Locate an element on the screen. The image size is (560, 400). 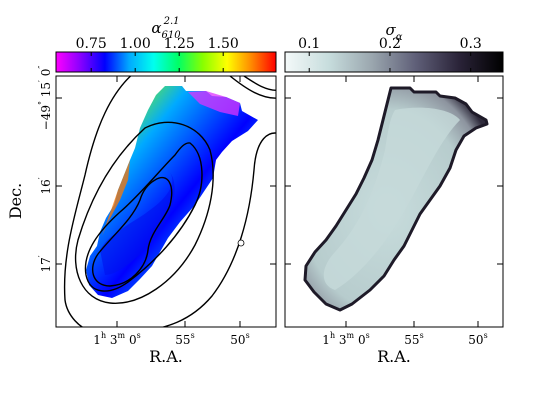
sigma-colorbar-label: σα is located at coordinates (393, 32).